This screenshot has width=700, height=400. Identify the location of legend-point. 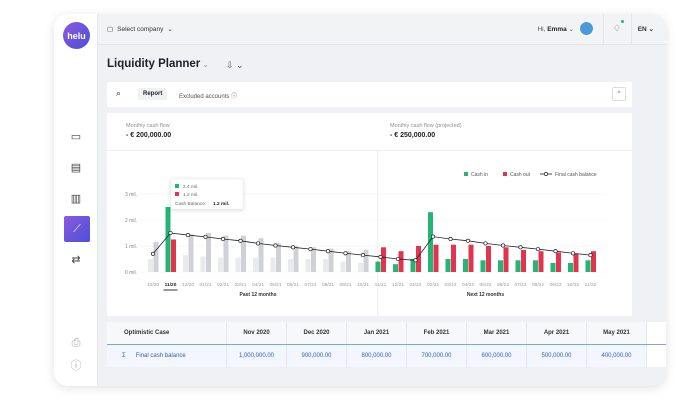
(546, 174).